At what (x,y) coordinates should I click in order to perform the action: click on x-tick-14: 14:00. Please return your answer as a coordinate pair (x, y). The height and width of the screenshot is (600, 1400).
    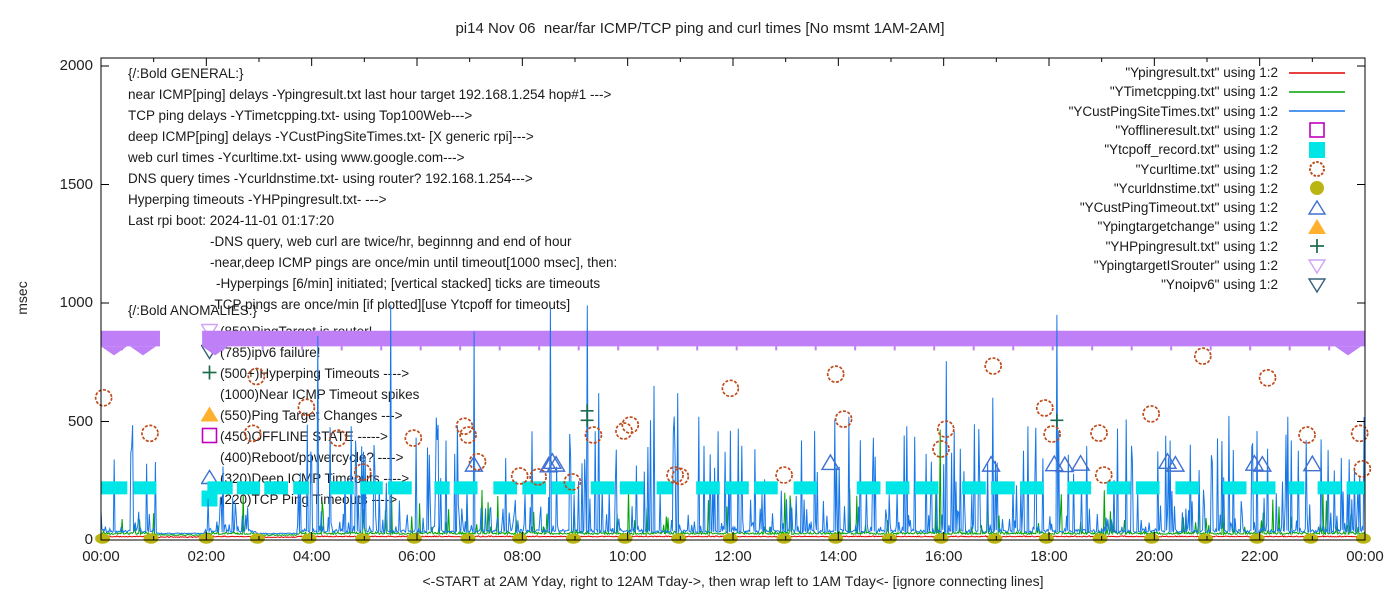
    Looking at the image, I should click on (838, 556).